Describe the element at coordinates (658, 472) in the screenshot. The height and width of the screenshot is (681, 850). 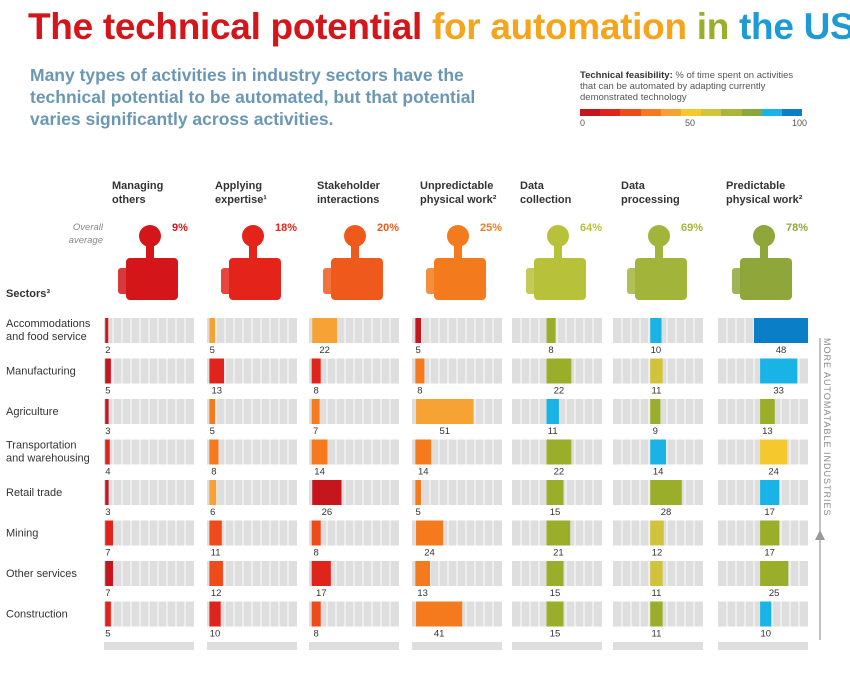
I see `bar-label-3-5: 14` at that location.